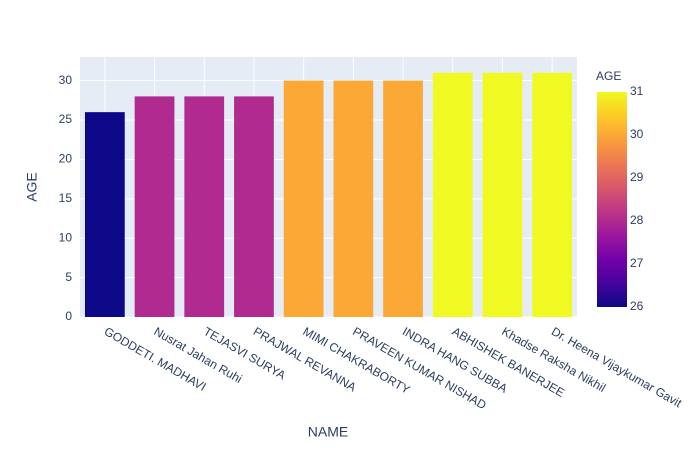  Describe the element at coordinates (637, 263) in the screenshot. I see `colorbar-tick-label: 27` at that location.